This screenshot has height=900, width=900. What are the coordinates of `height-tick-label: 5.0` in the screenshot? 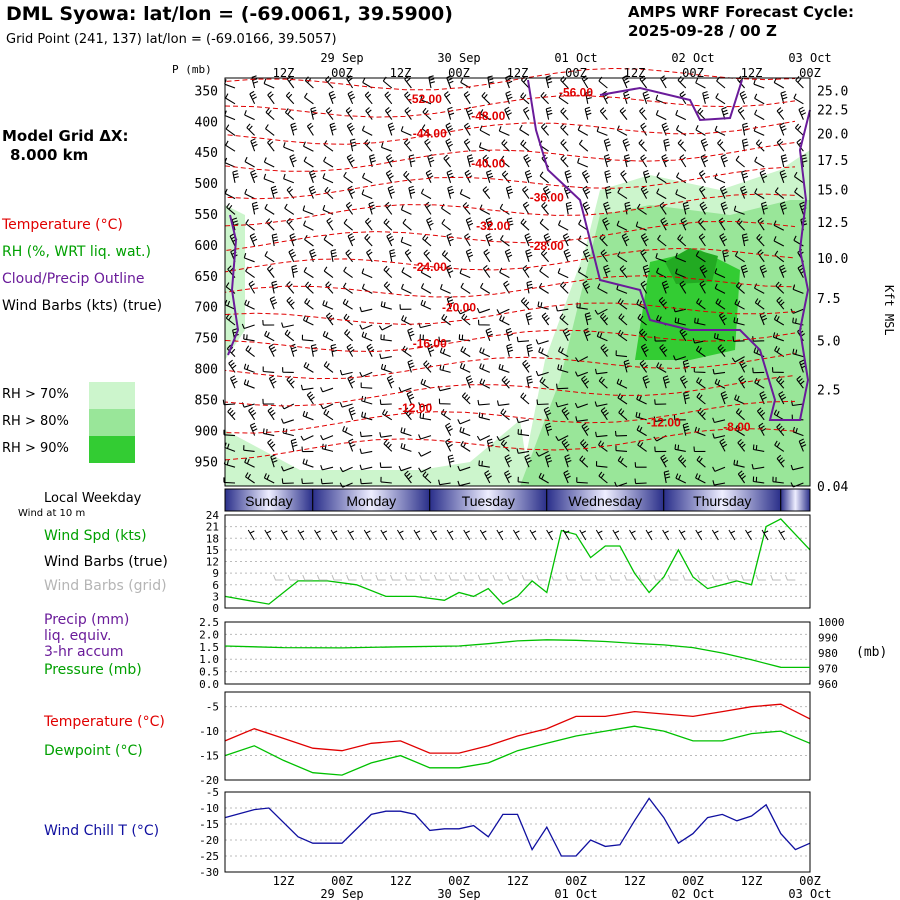 It's located at (828, 342).